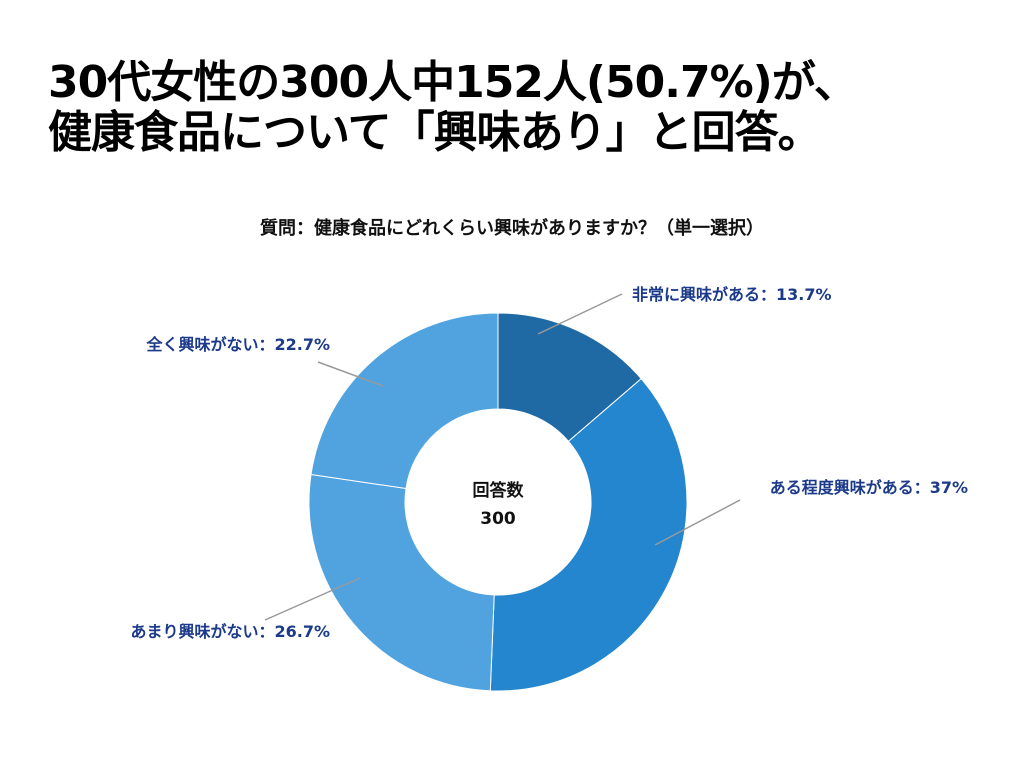  I want to click on center-value: 300, so click(498, 519).